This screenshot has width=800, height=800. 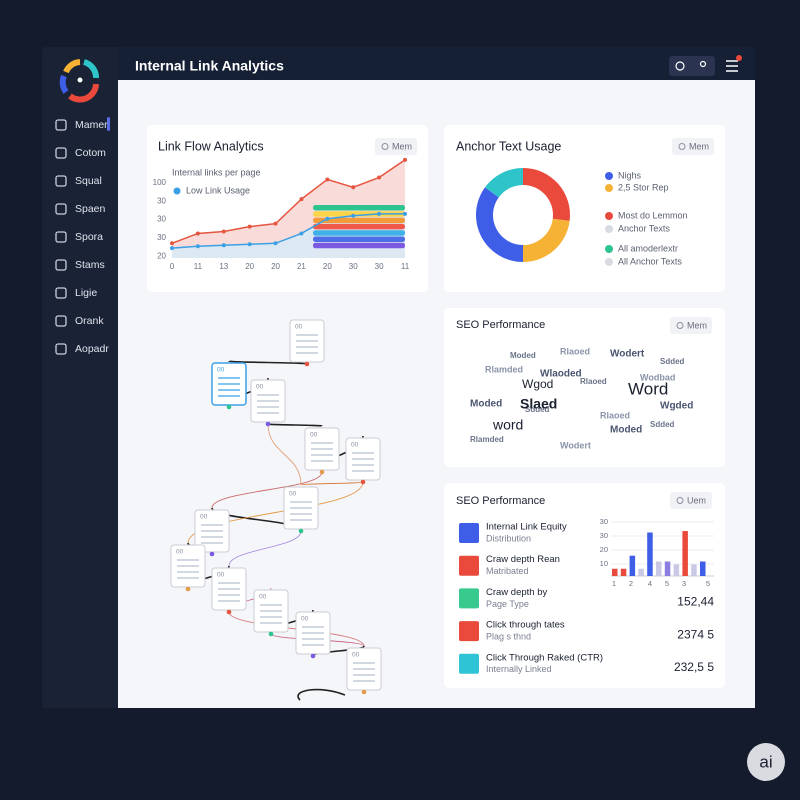 I want to click on metric-label: Internal Link Equity, so click(x=526, y=527).